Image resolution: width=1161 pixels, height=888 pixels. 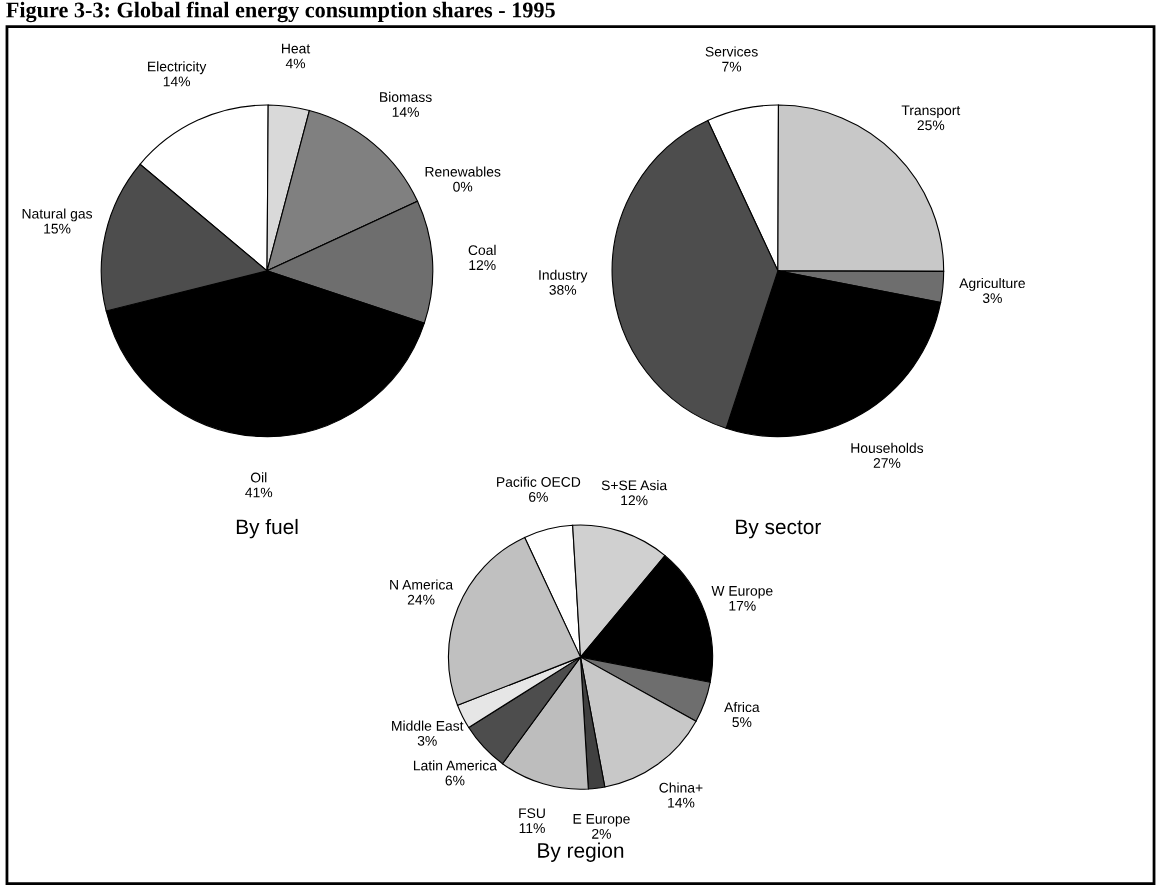 What do you see at coordinates (258, 477) in the screenshot?
I see `slice-label: Oil` at bounding box center [258, 477].